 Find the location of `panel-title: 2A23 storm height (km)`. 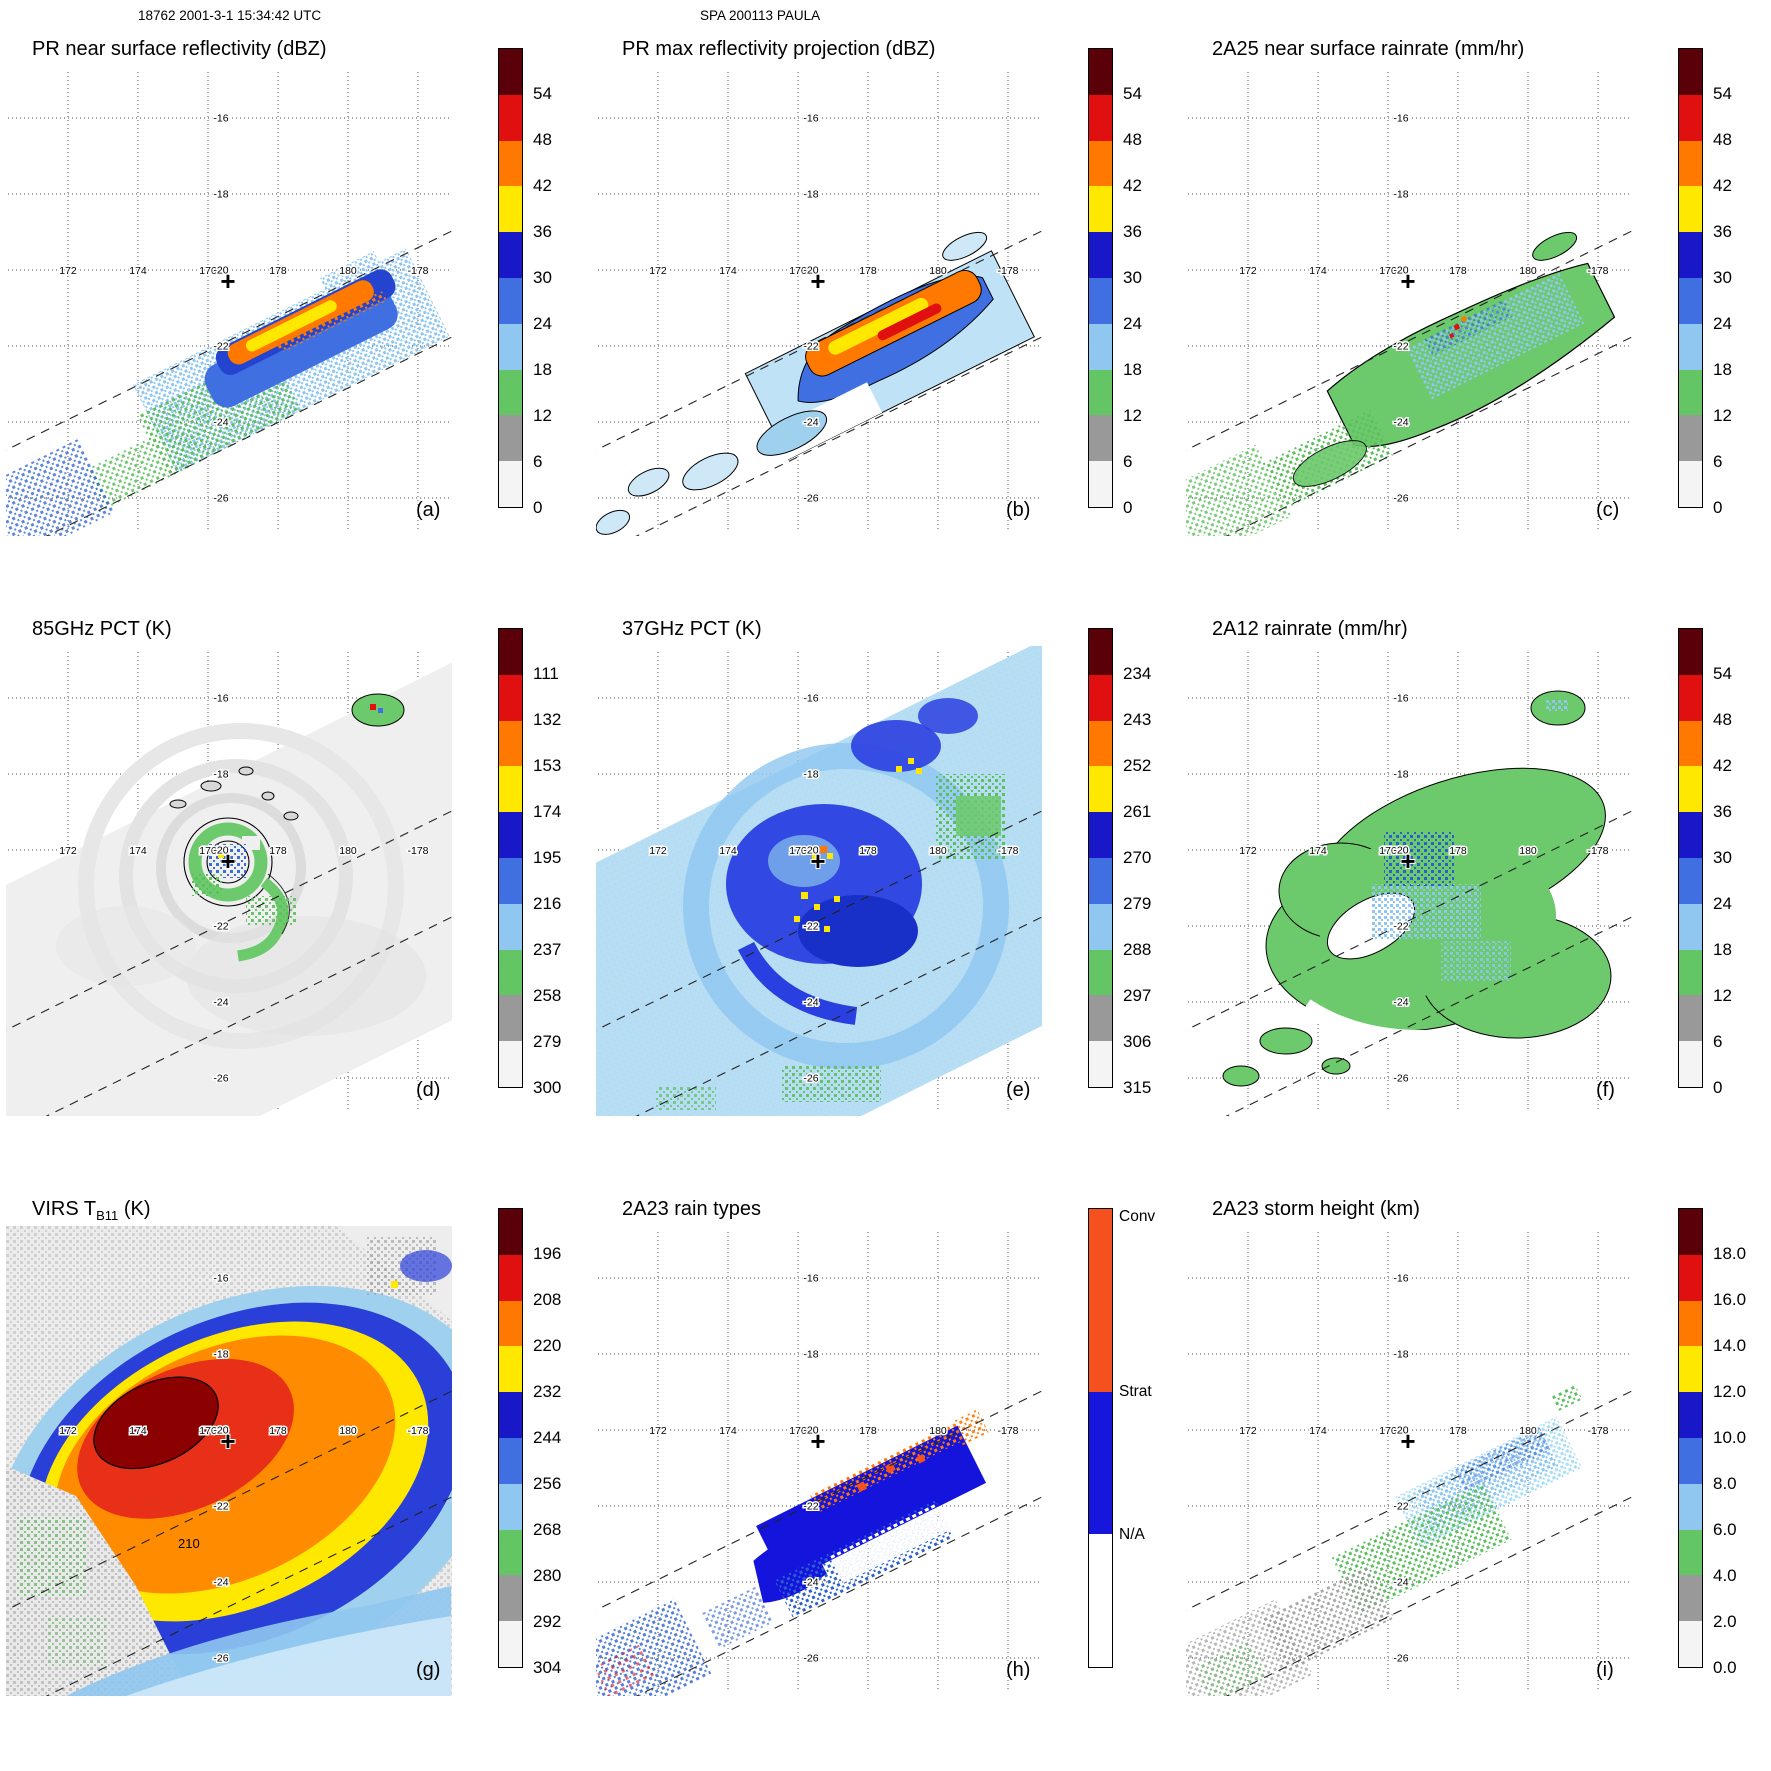

panel-title: 2A23 storm height (km) is located at coordinates (1316, 1209).